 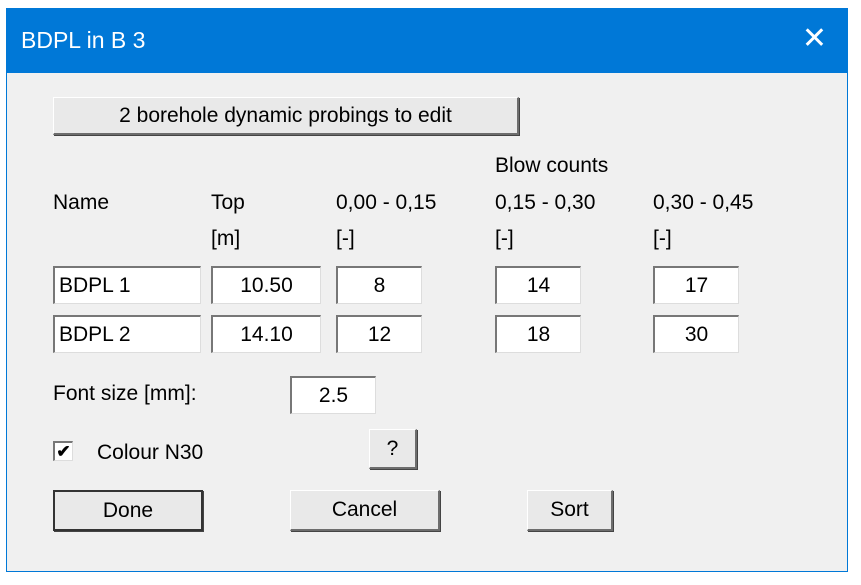 I want to click on sort-button: Sort, so click(x=570, y=510).